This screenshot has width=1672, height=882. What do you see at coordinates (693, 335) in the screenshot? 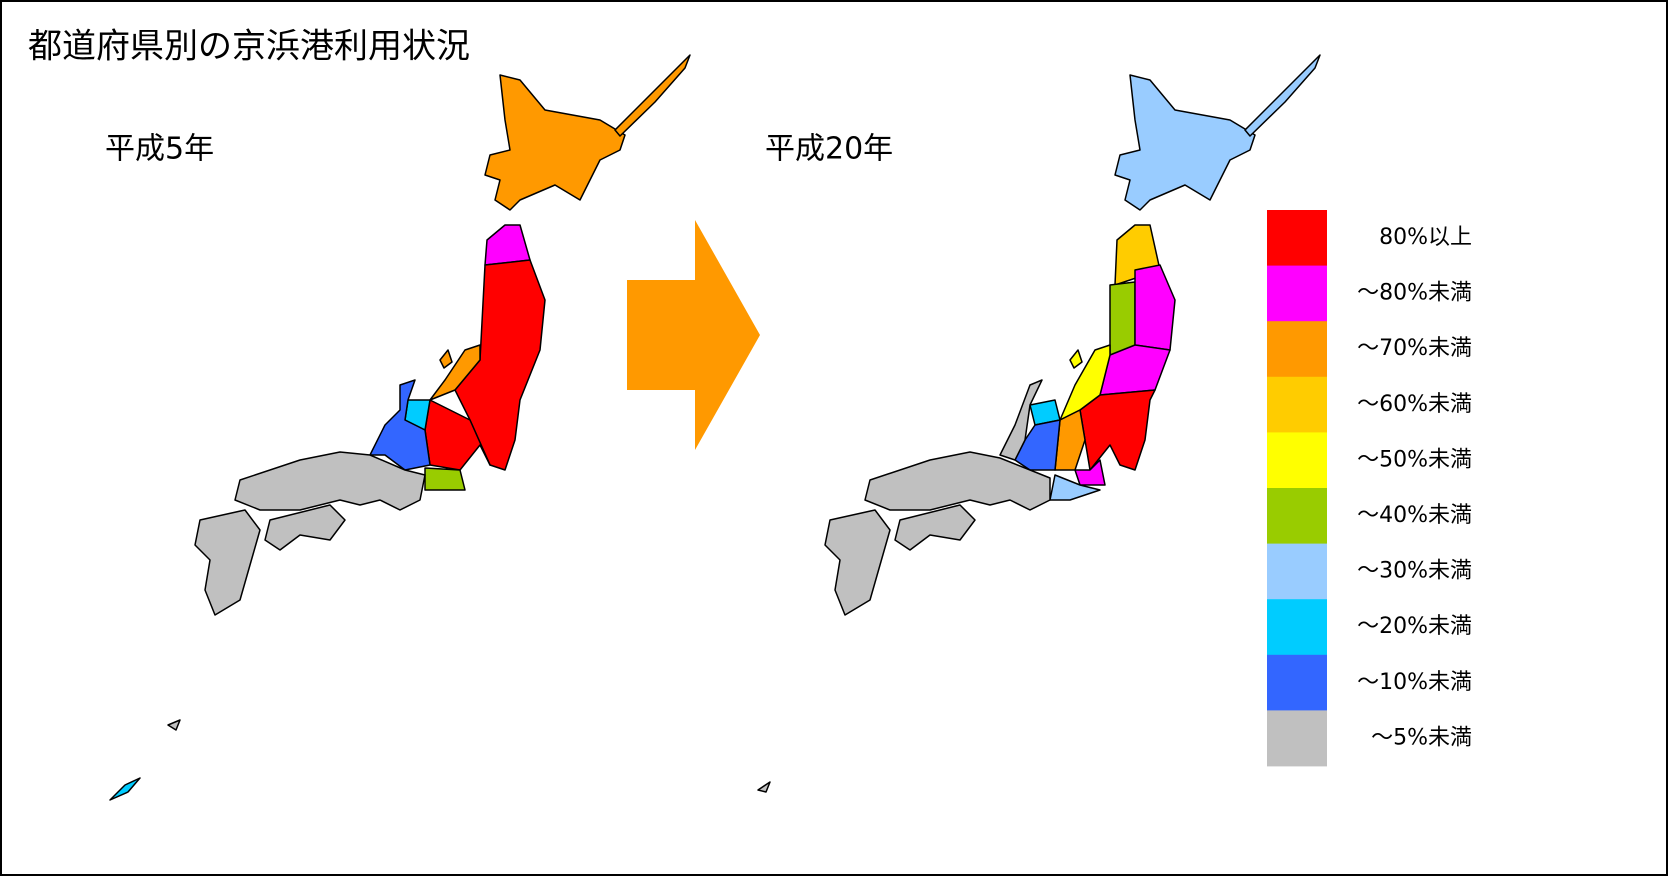
I see `arrow` at bounding box center [693, 335].